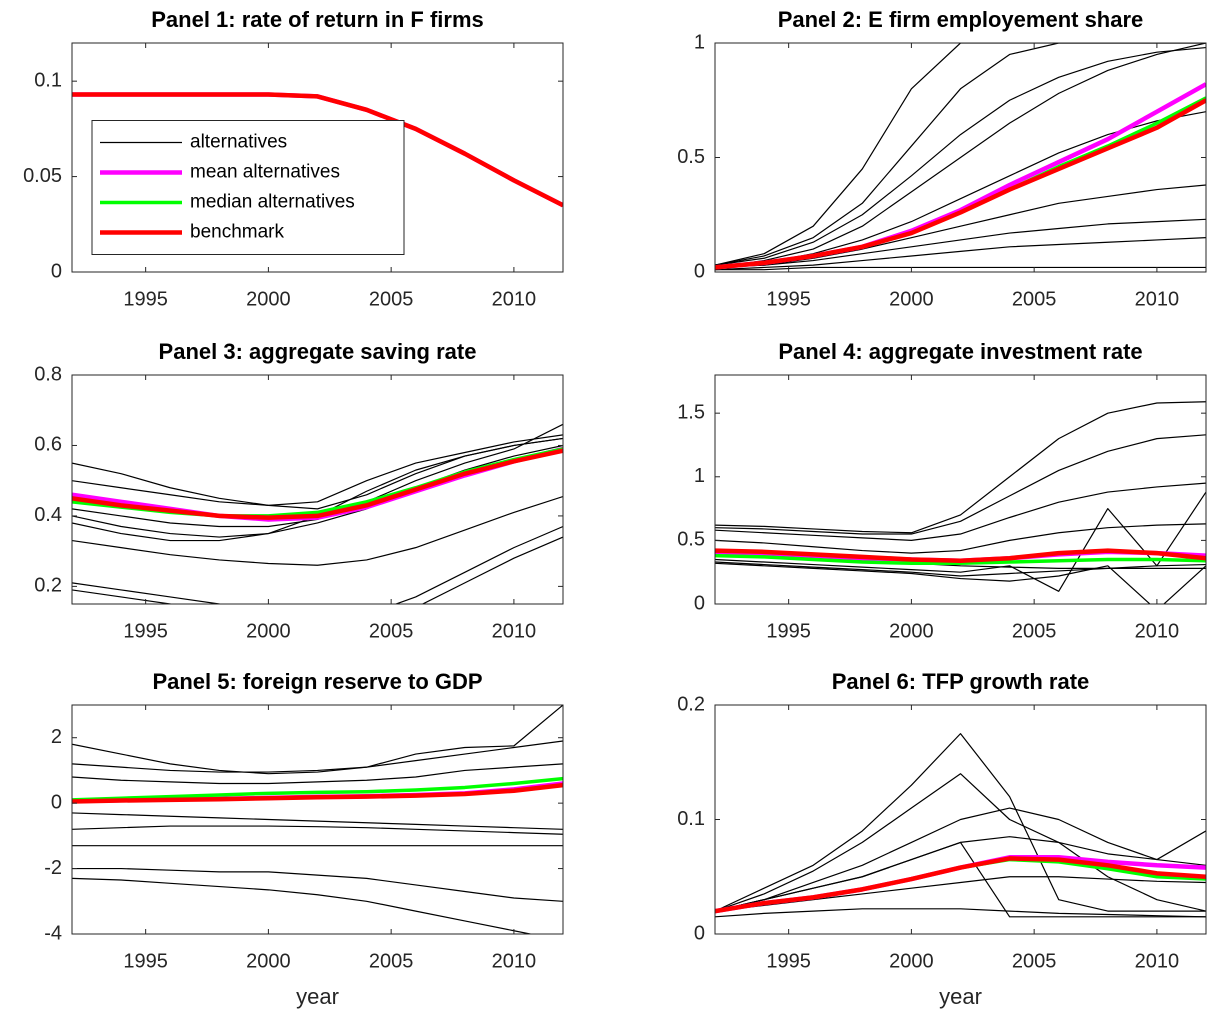 The height and width of the screenshot is (1016, 1216). I want to click on legend-label: median alternatives, so click(272, 202).